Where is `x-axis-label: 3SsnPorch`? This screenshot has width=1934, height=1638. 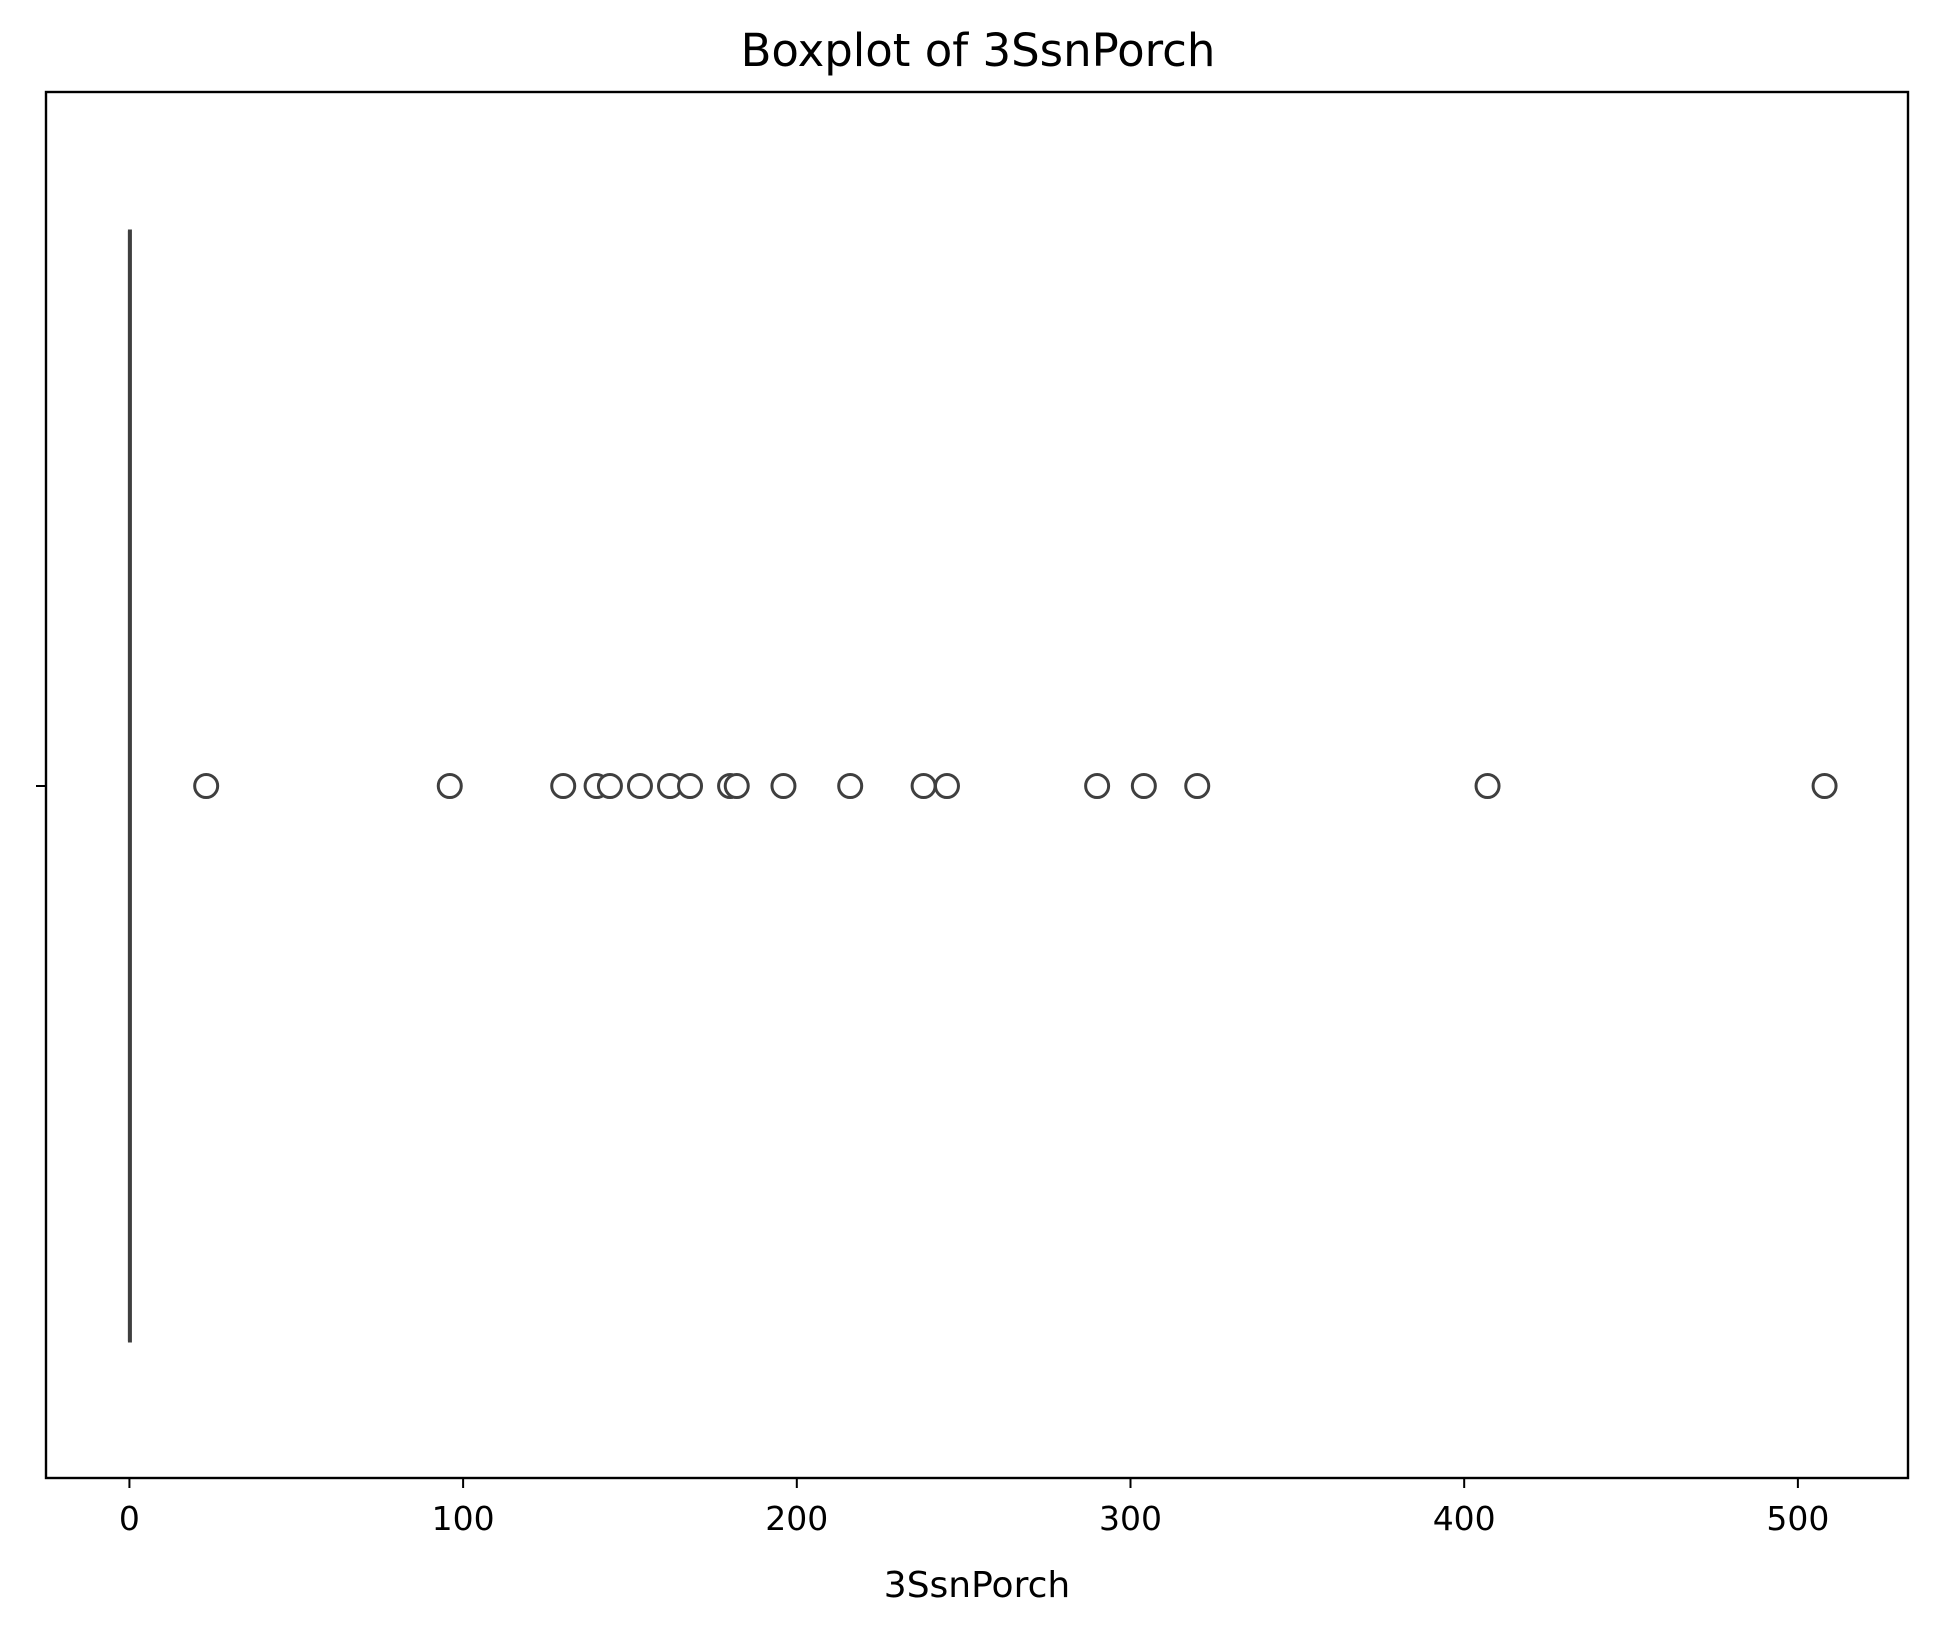 x-axis-label: 3SsnPorch is located at coordinates (977, 1585).